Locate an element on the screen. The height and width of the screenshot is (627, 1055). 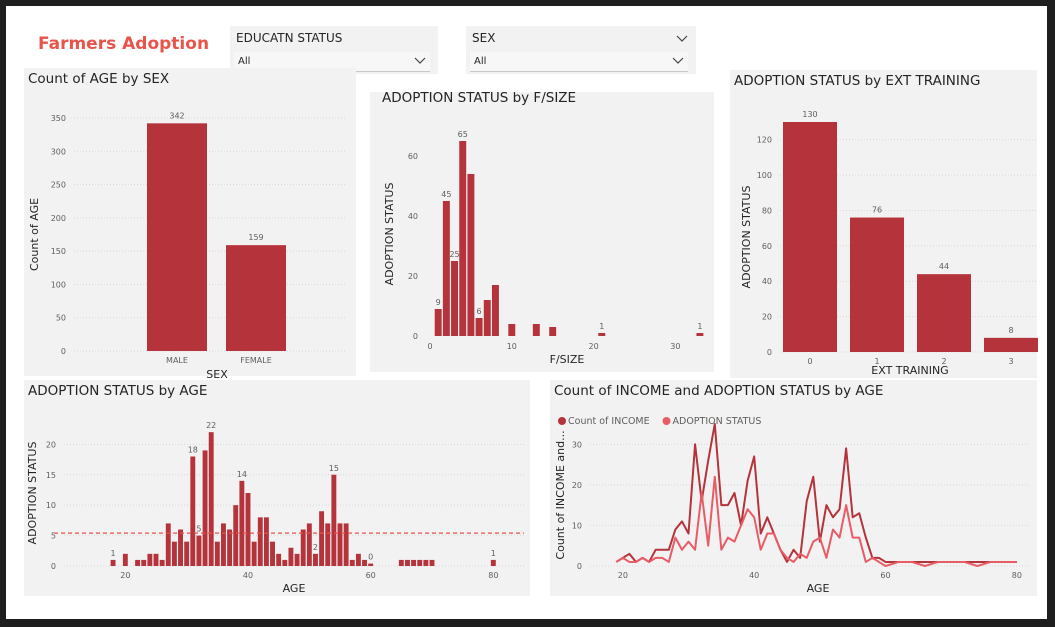
y-tick-label: 120 is located at coordinates (764, 140).